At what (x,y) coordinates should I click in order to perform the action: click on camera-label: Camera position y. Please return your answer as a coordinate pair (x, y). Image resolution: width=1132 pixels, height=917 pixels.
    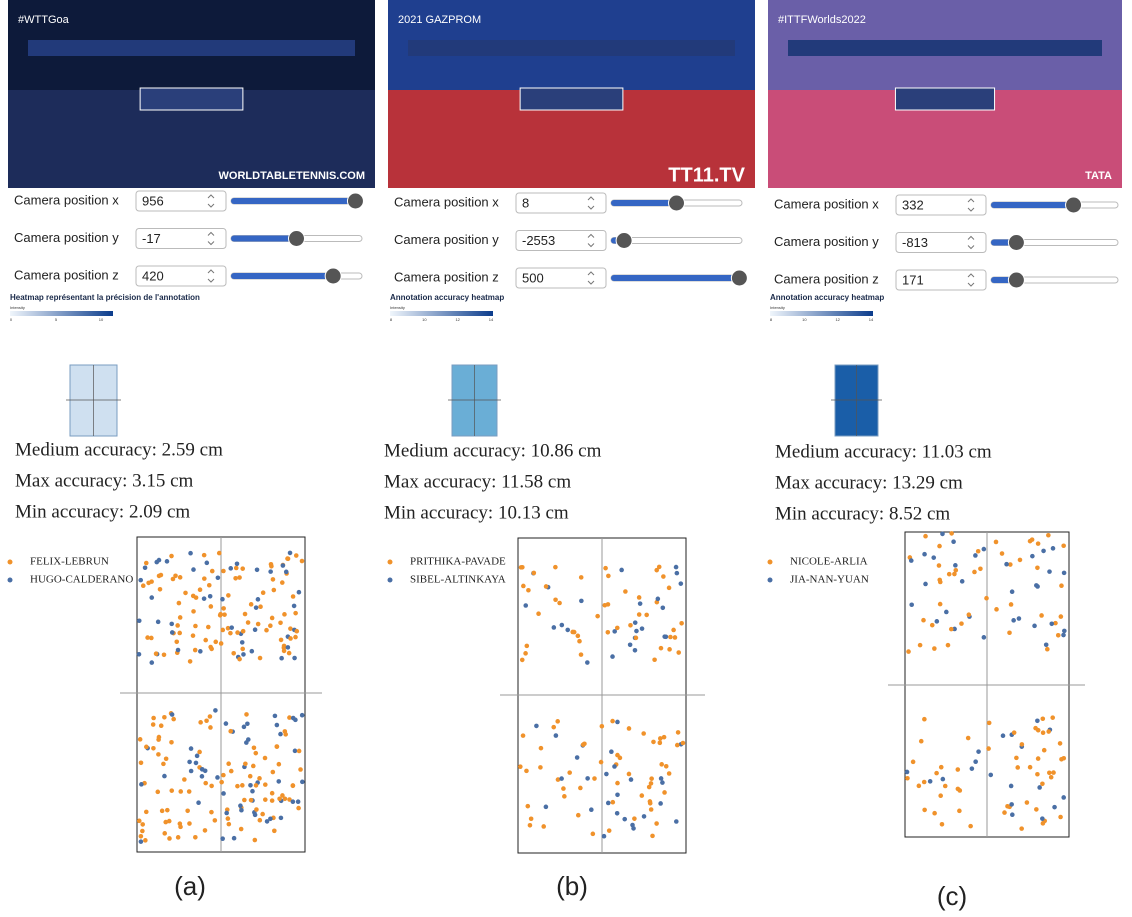
    Looking at the image, I should click on (446, 239).